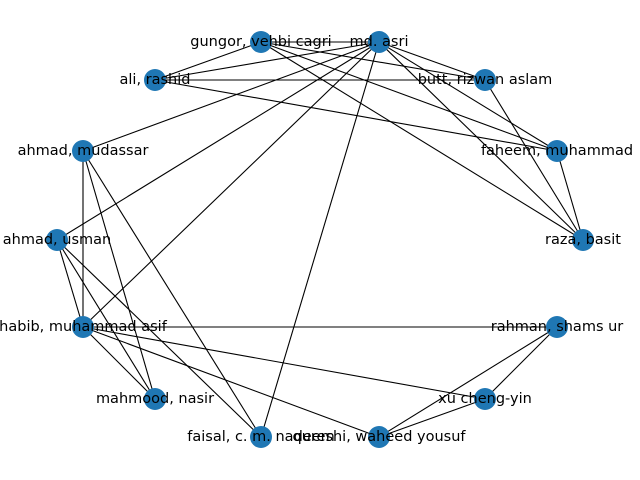 This screenshot has height=480, width=640. I want to click on node-label-gungor: gungor, vehbi cagri, so click(260, 42).